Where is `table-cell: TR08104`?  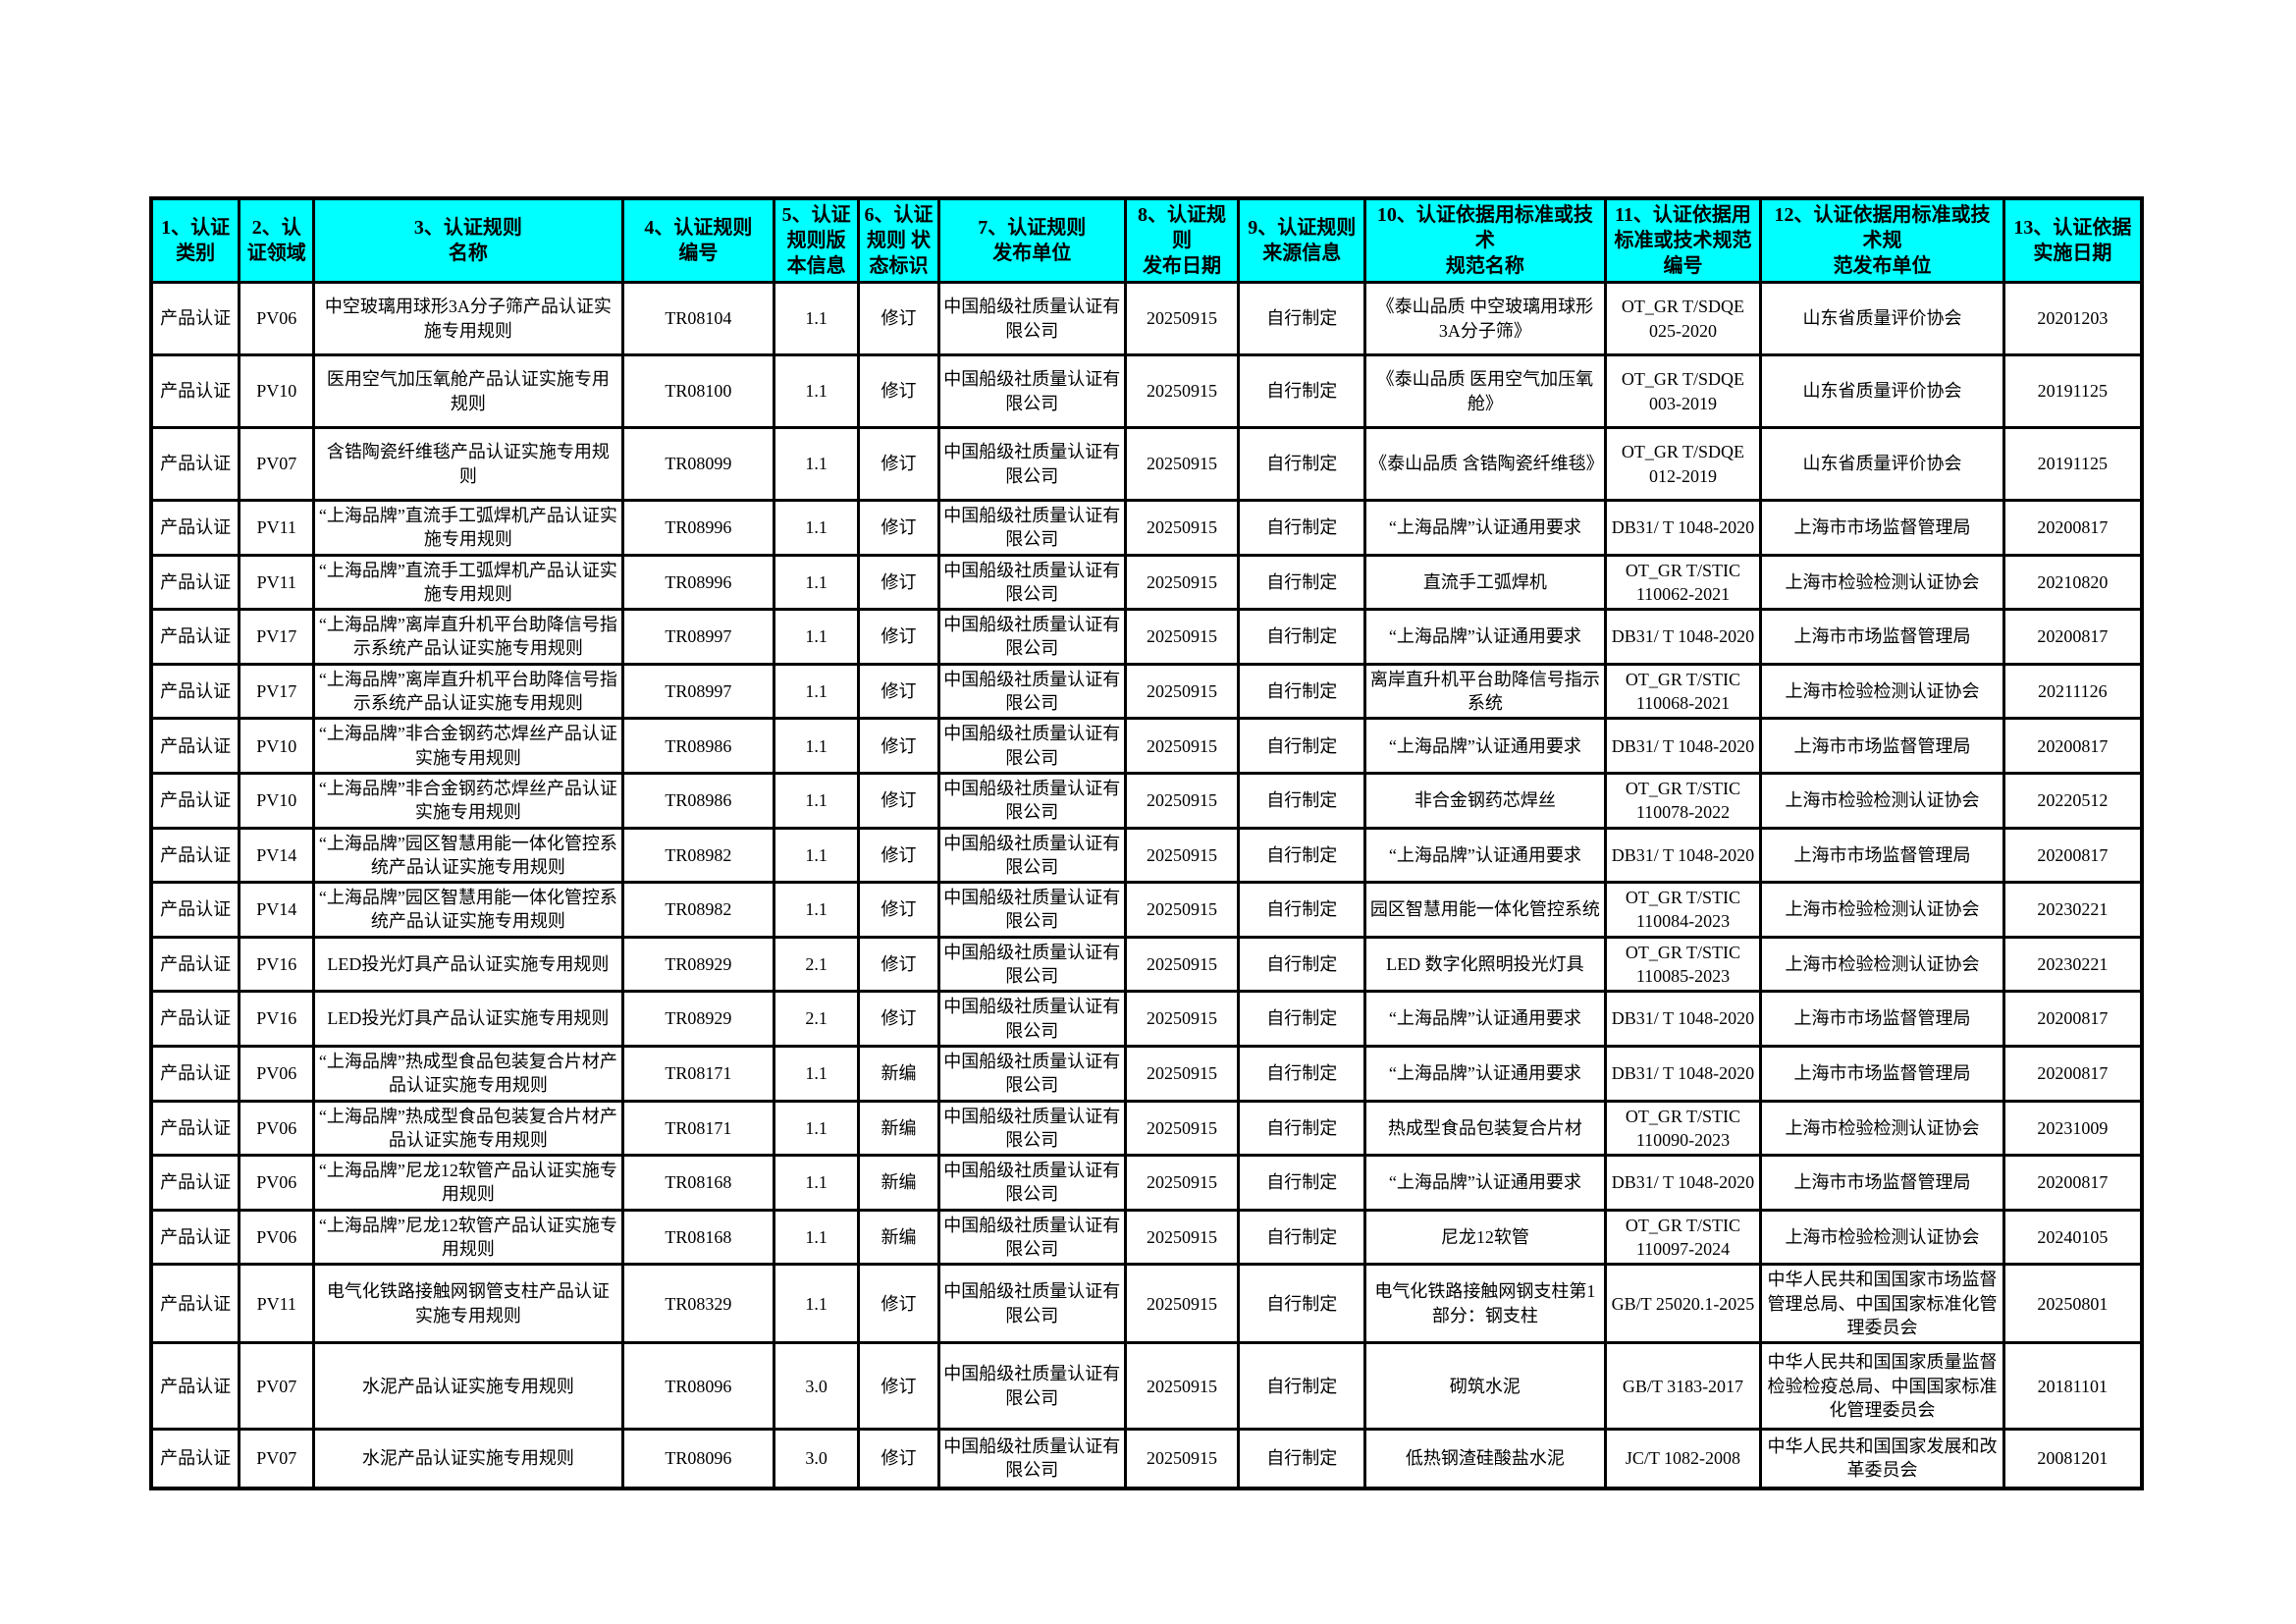
table-cell: TR08104 is located at coordinates (698, 318).